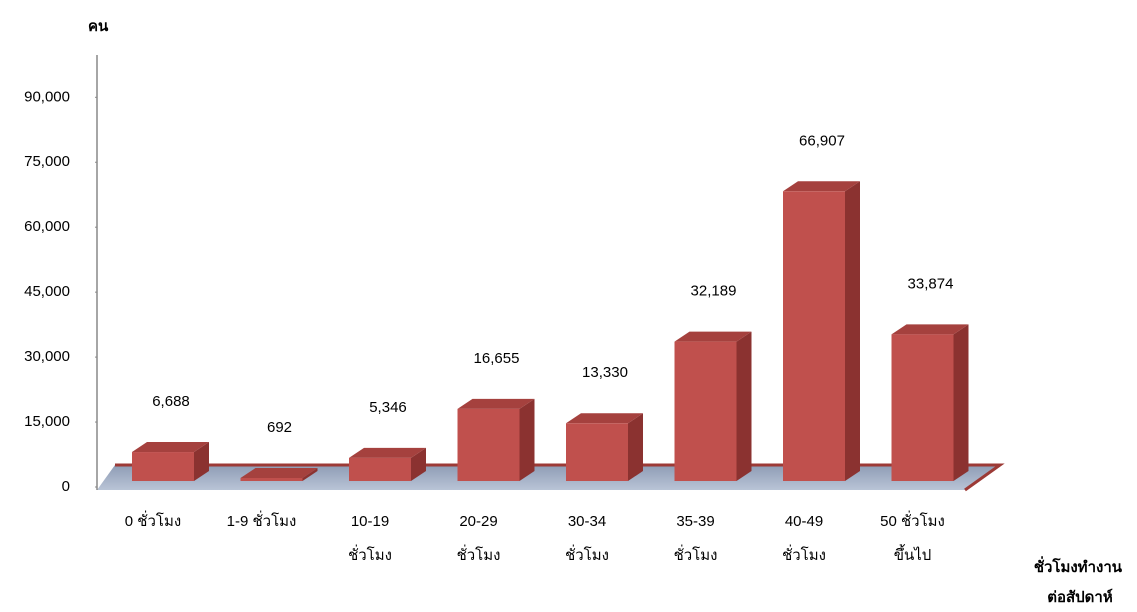  What do you see at coordinates (913, 554) in the screenshot?
I see `x-tick-label-line: ขึ้นไป` at bounding box center [913, 554].